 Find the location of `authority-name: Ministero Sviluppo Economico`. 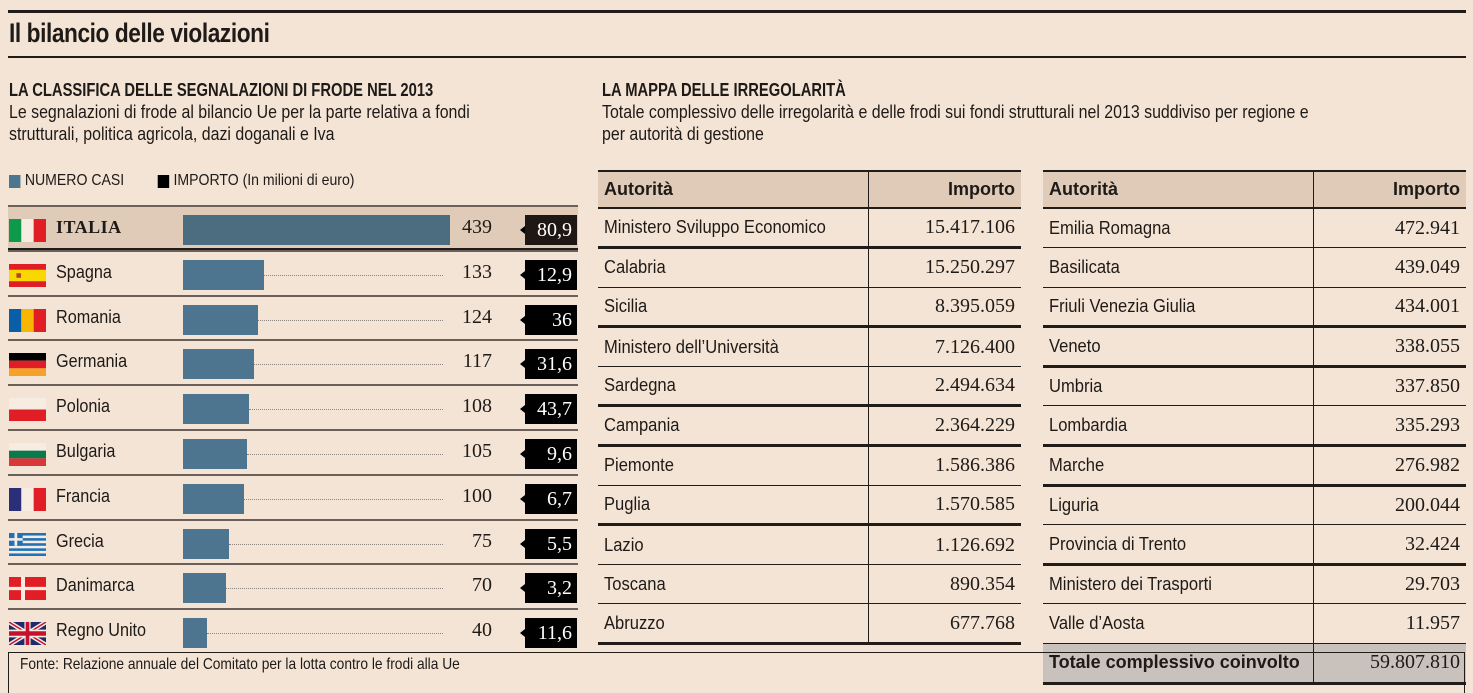

authority-name: Ministero Sviluppo Economico is located at coordinates (715, 227).